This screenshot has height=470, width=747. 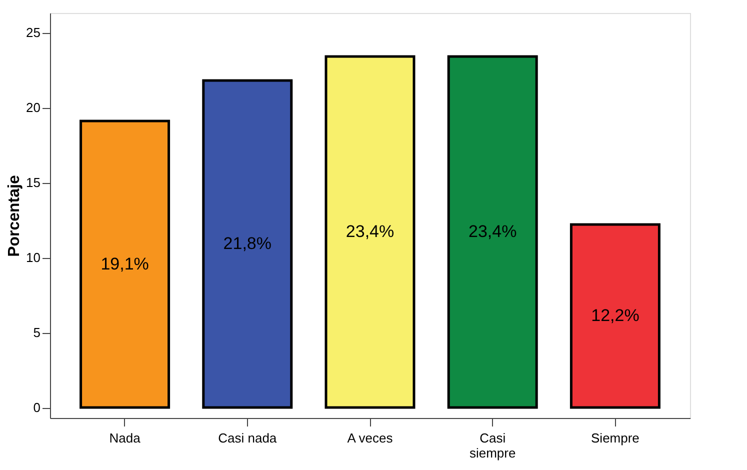 What do you see at coordinates (36, 332) in the screenshot?
I see `y-tick-label: 5` at bounding box center [36, 332].